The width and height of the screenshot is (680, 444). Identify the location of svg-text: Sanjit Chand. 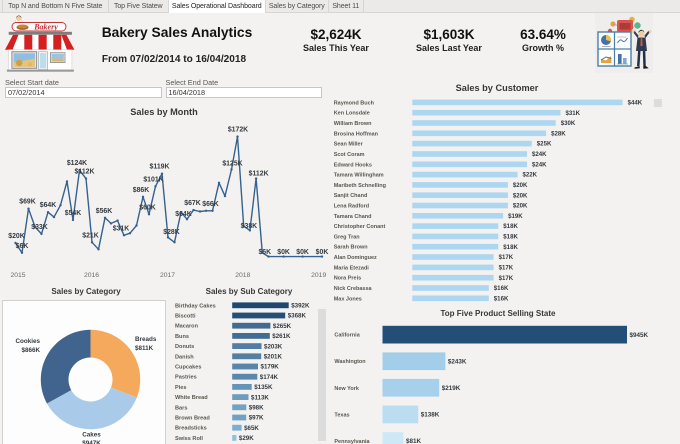
(351, 196).